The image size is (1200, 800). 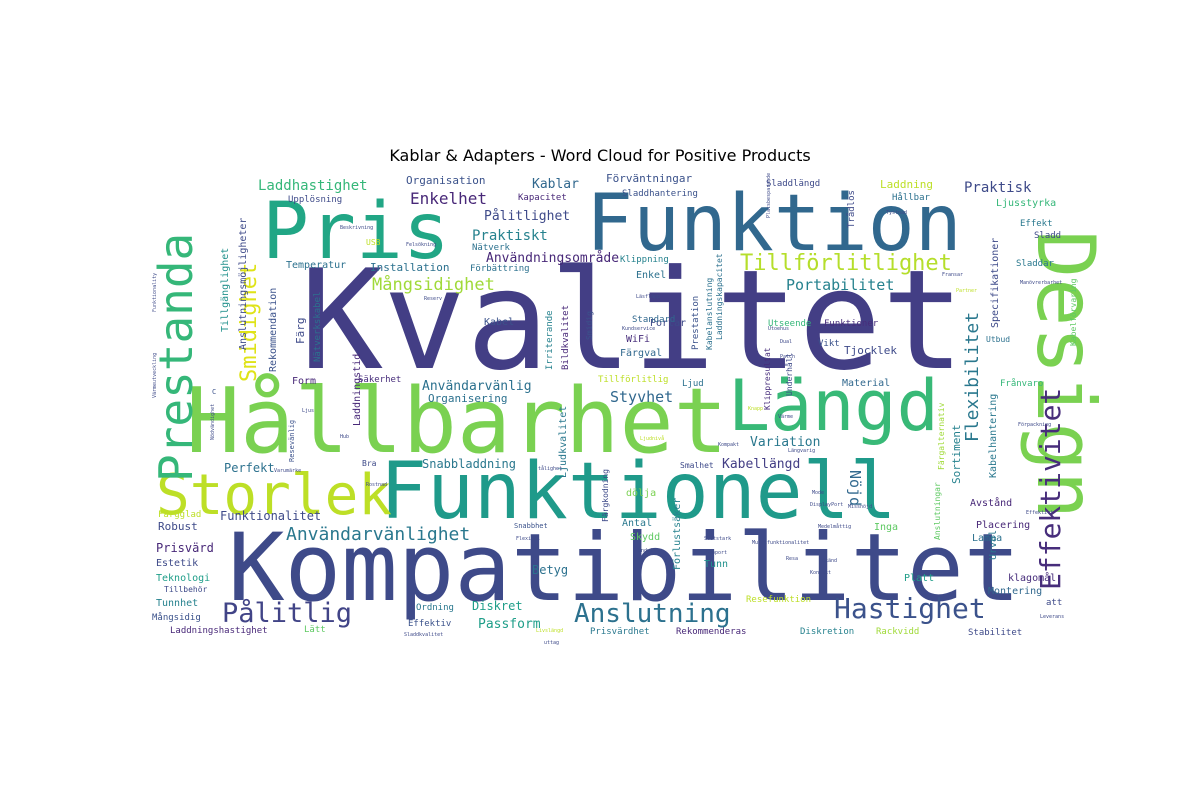 I want to click on word-effektivitet: Effektivitet, so click(x=1050, y=489).